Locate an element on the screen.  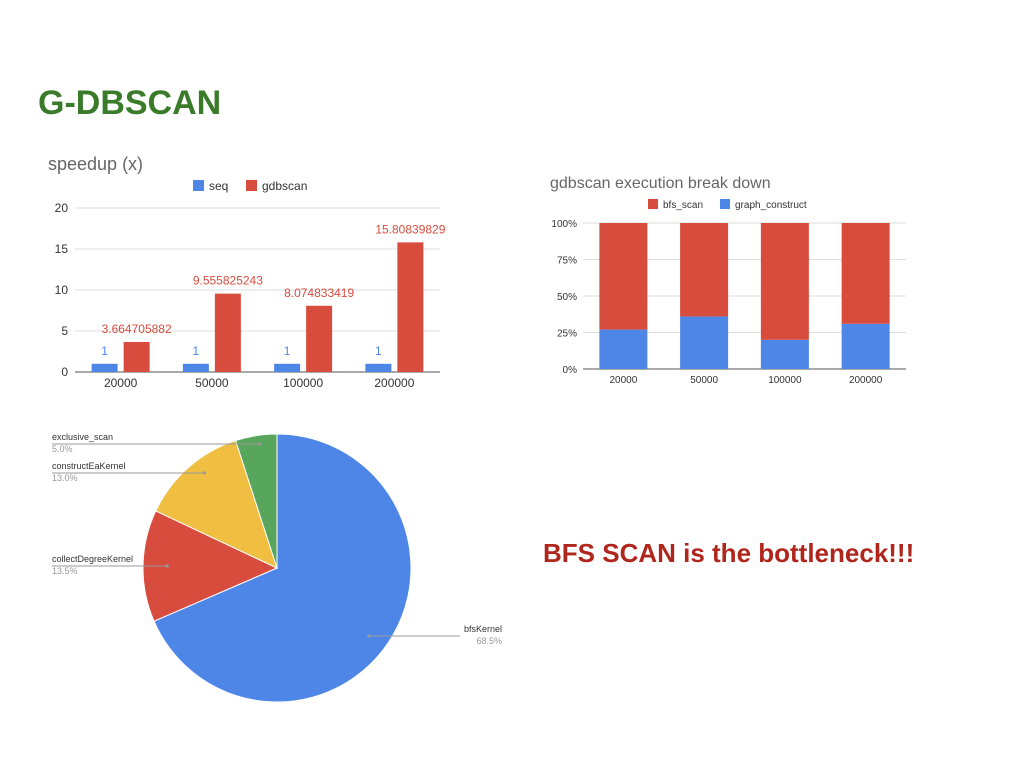
speedup-y-tick-label: 5 is located at coordinates (64, 331).